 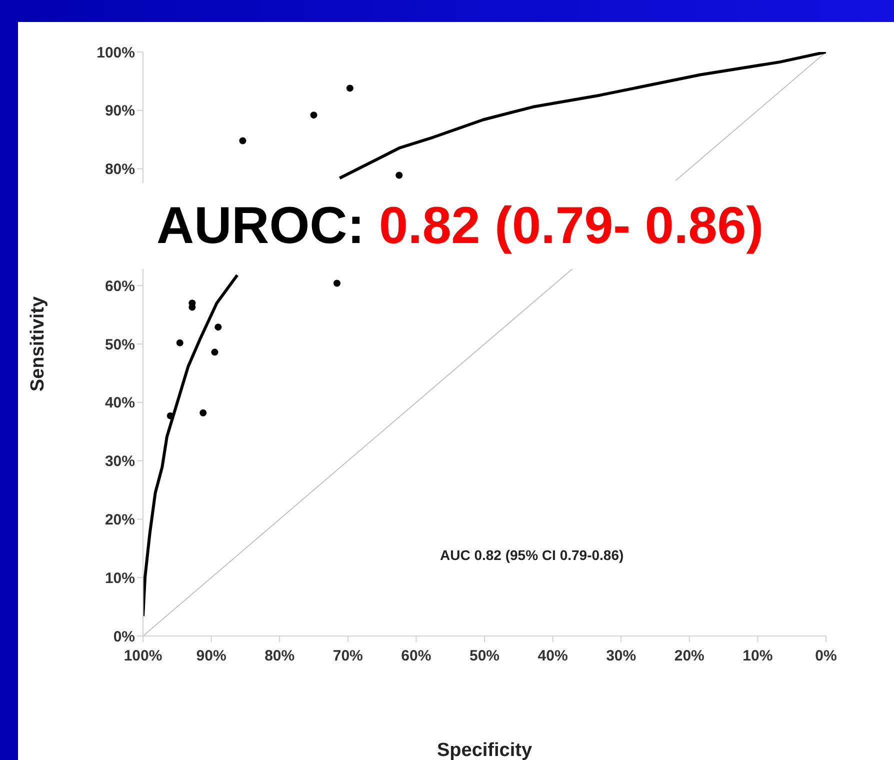 What do you see at coordinates (484, 656) in the screenshot?
I see `x-tick-label: 50%` at bounding box center [484, 656].